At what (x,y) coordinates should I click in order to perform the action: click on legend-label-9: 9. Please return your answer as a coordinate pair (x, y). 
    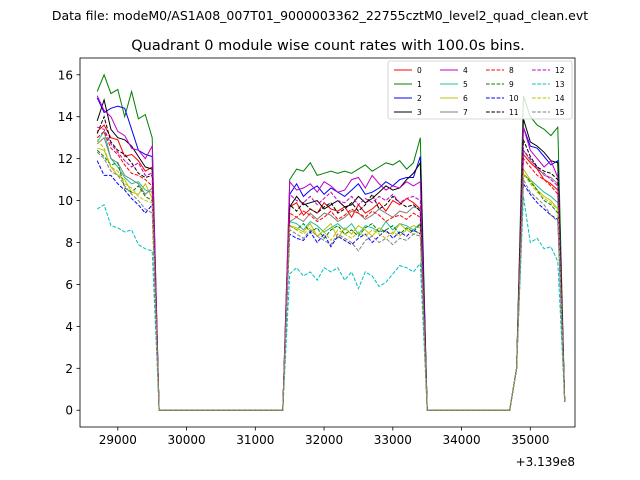
    Looking at the image, I should click on (511, 84).